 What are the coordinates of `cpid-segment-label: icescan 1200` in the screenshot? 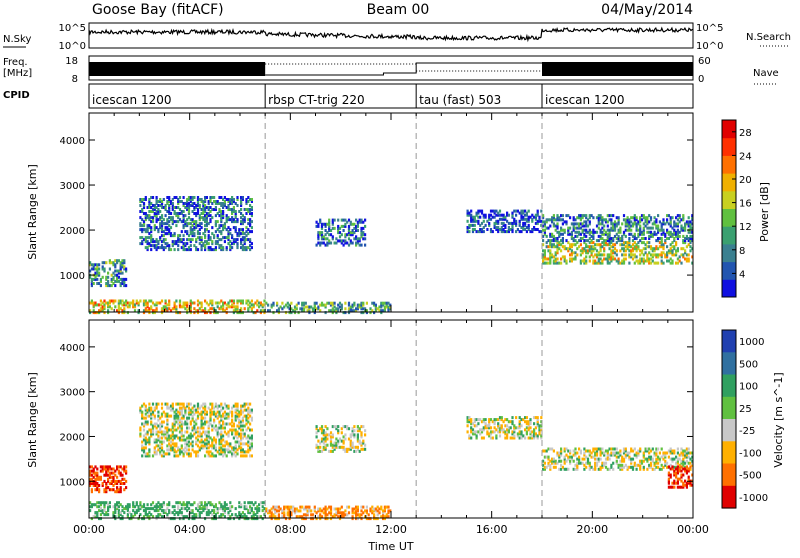 It's located at (131, 100).